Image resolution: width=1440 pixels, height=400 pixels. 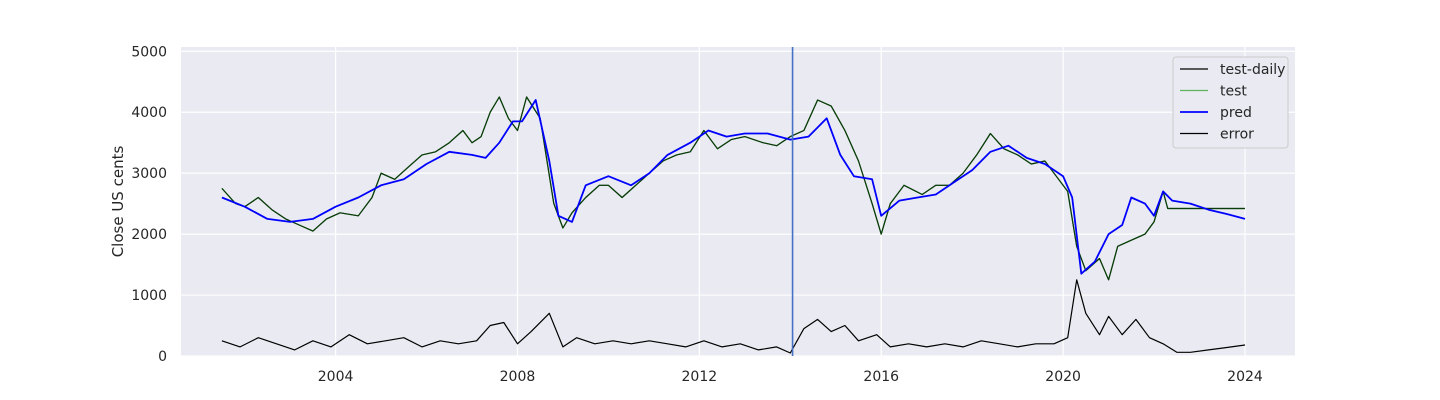 What do you see at coordinates (1237, 135) in the screenshot?
I see `legend-label: error` at bounding box center [1237, 135].